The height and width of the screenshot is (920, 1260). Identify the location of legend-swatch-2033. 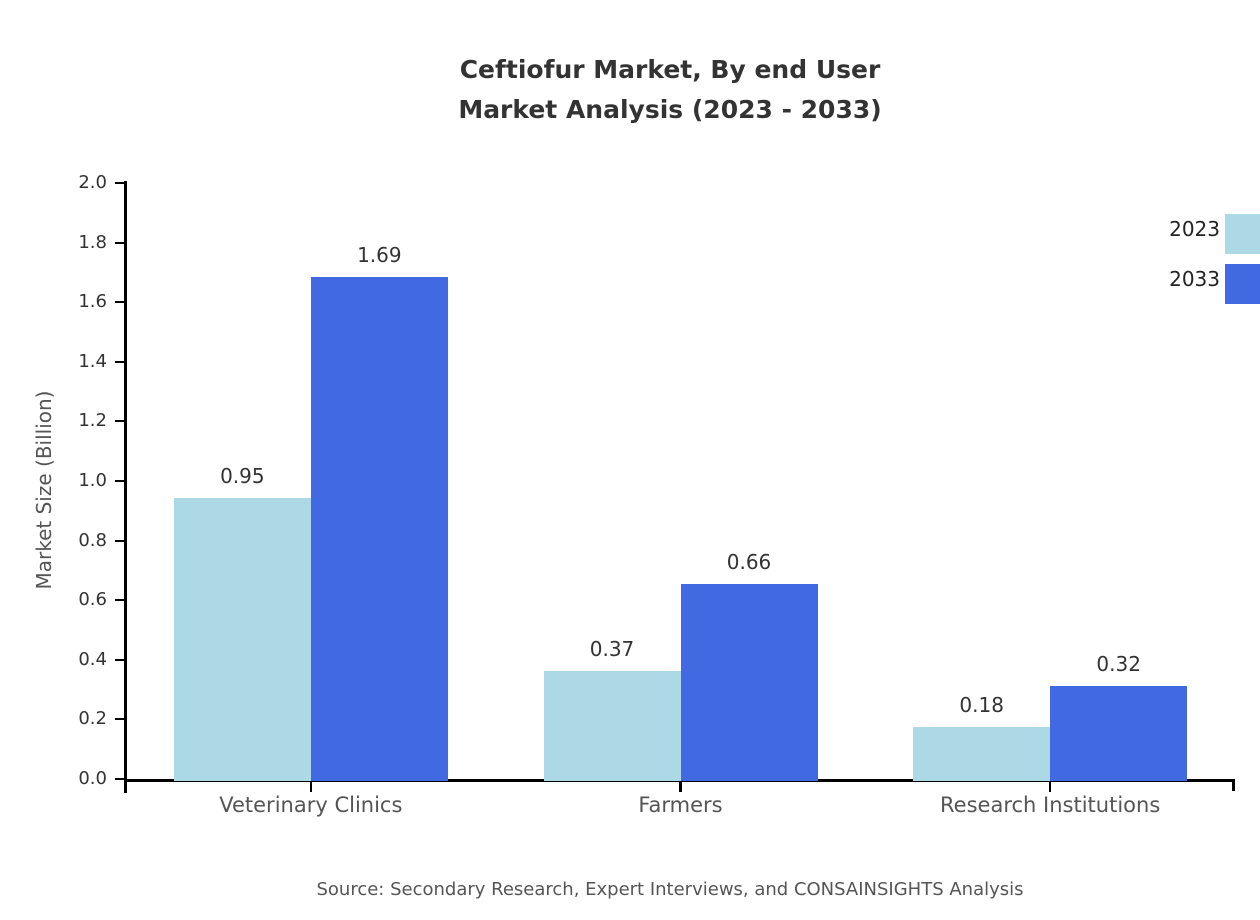
(1242, 284).